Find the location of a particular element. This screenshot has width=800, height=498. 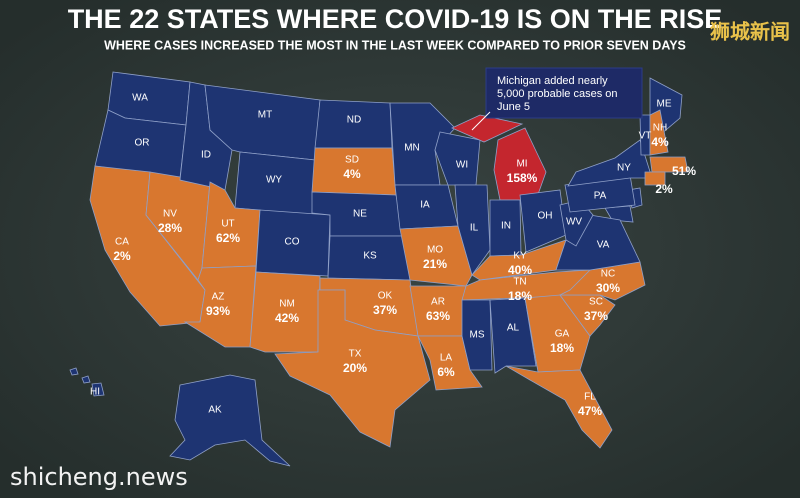

state-abbr: ME is located at coordinates (664, 104).